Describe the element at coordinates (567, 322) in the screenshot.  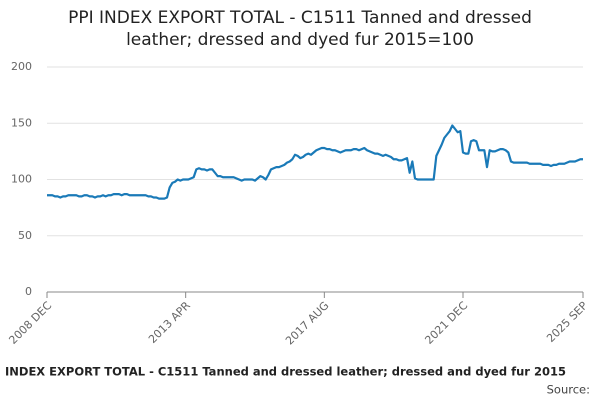
I see `x-tick-label: 2025 SEP` at that location.